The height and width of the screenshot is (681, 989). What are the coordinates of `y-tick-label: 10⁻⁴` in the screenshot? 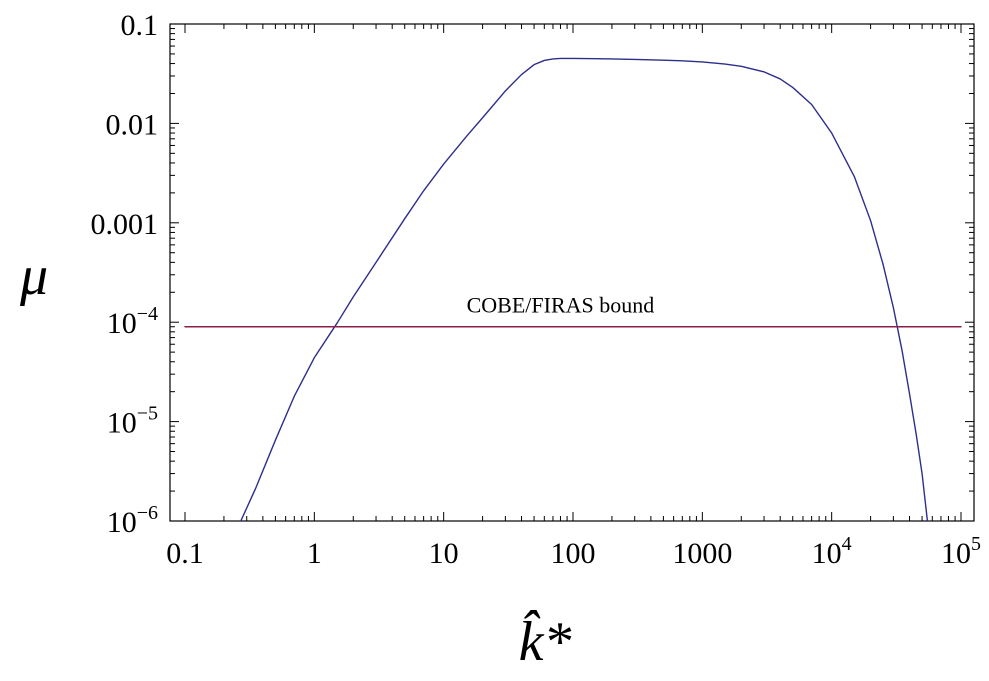 It's located at (132, 321).